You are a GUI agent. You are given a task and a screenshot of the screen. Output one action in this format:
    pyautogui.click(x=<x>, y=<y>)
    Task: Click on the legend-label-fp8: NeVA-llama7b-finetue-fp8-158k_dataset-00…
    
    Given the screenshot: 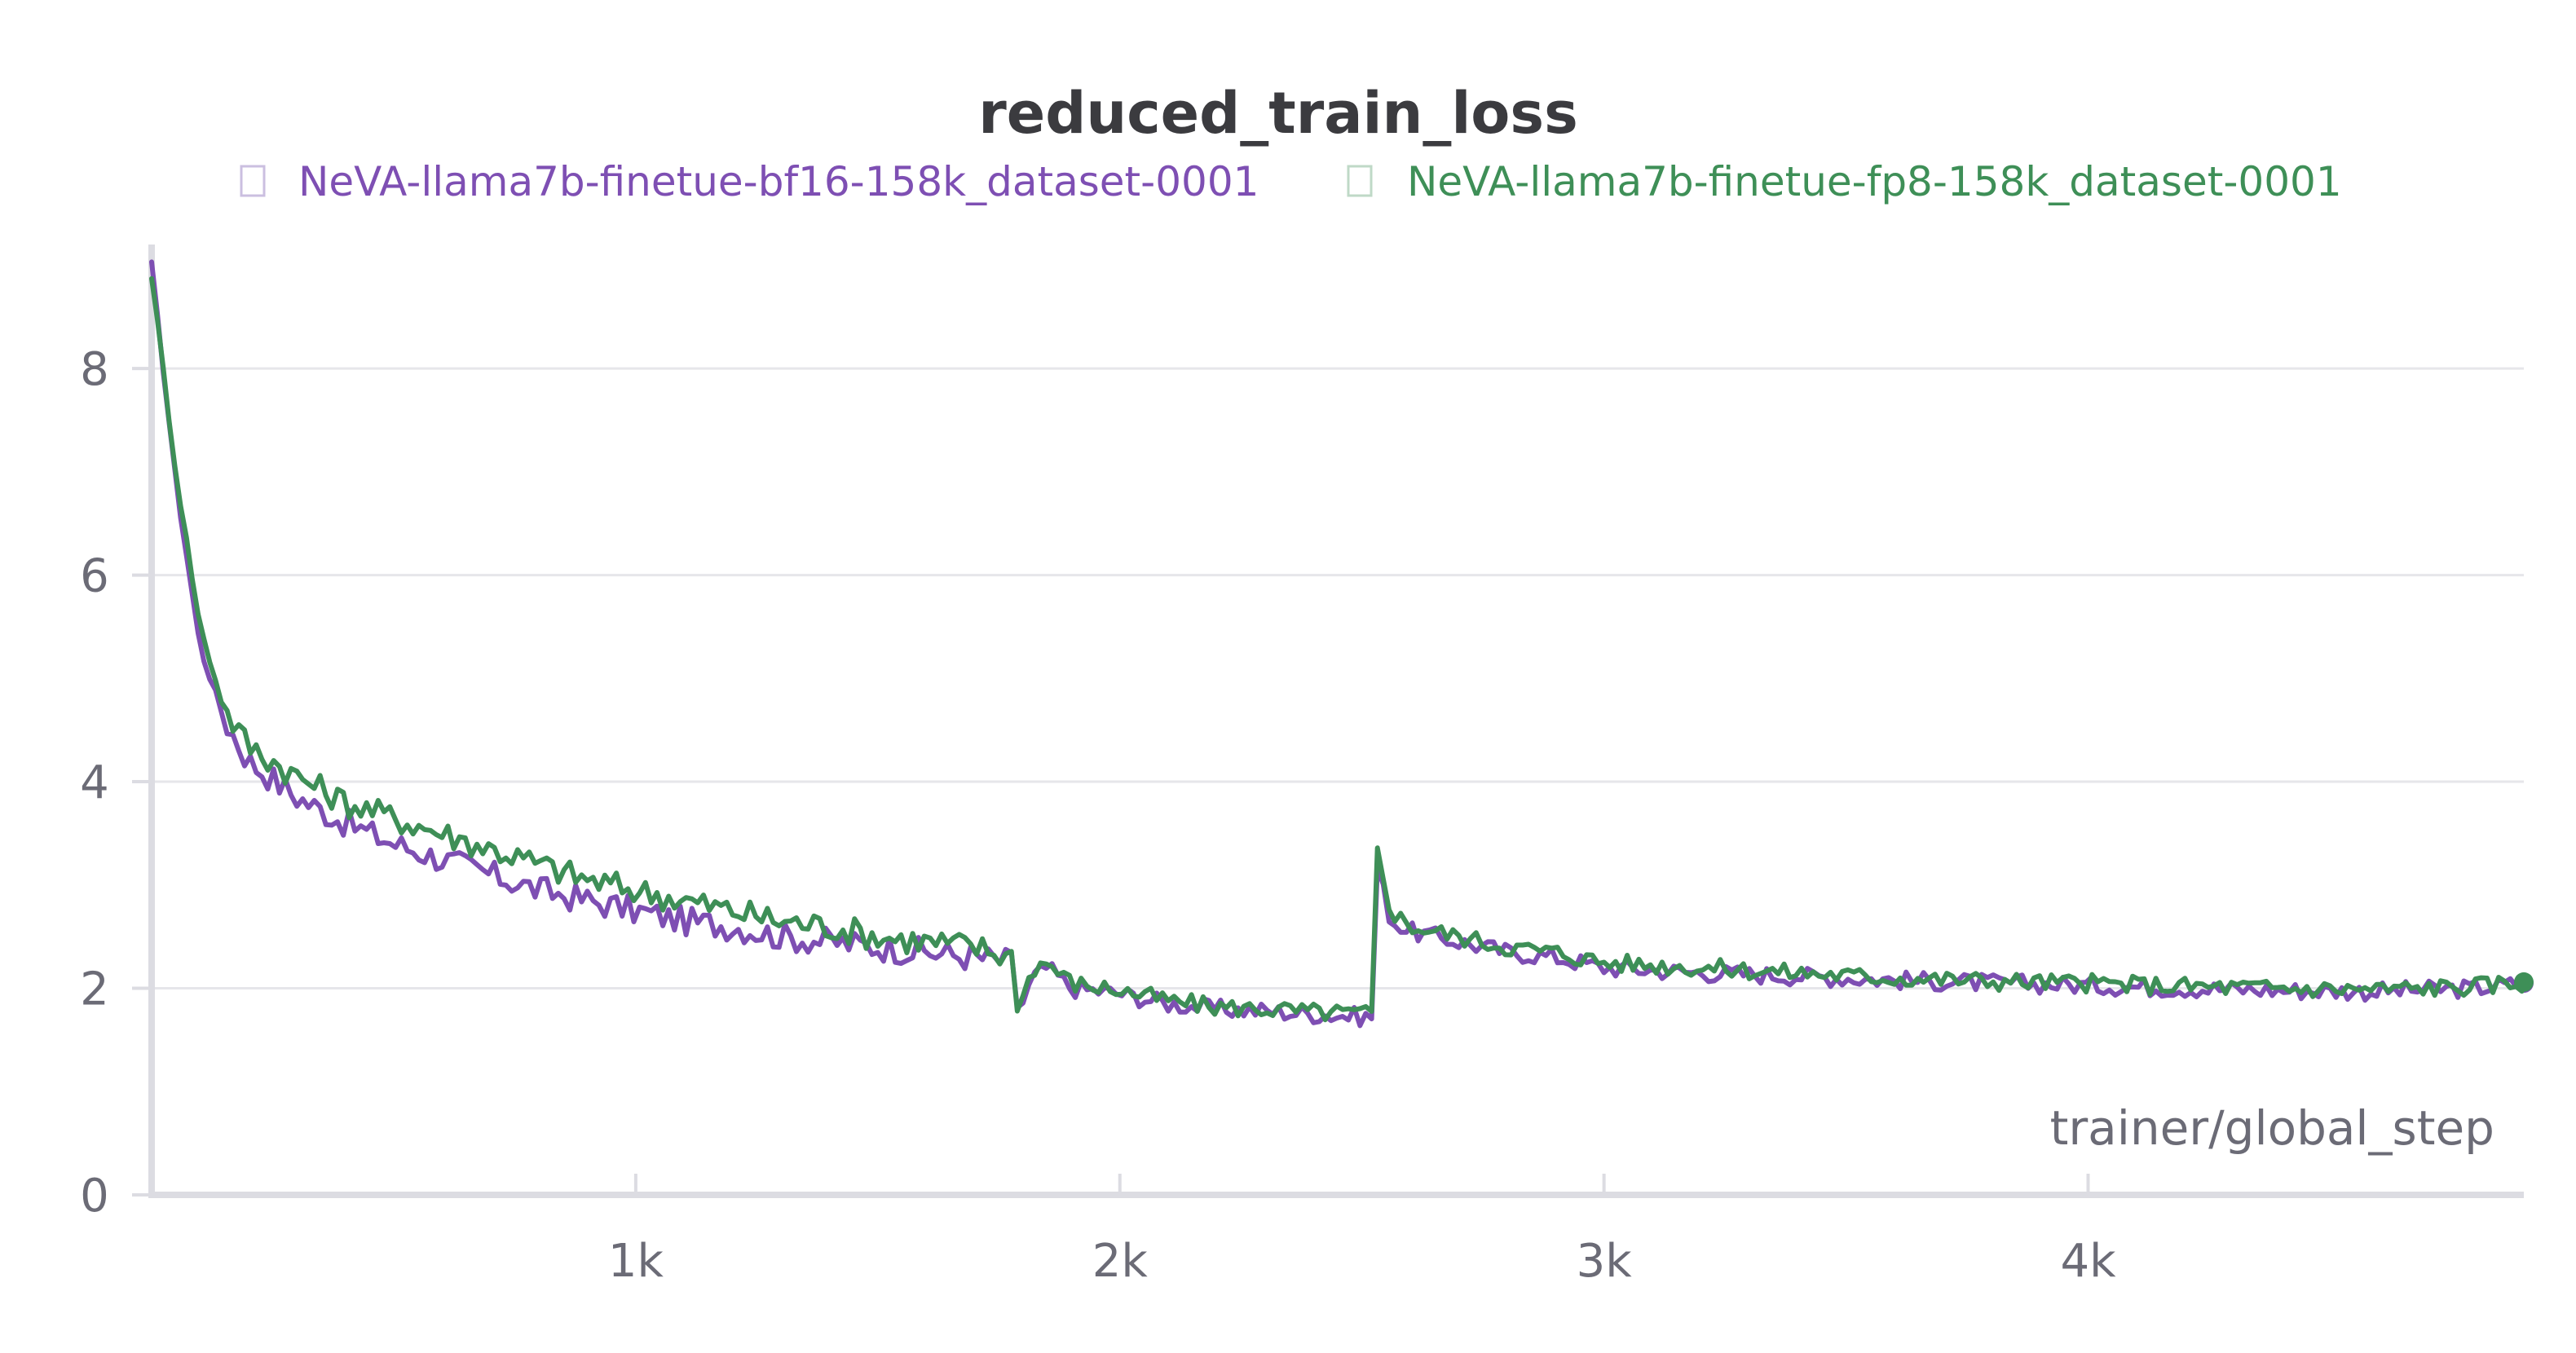 What is the action you would take?
    pyautogui.click(x=1874, y=181)
    